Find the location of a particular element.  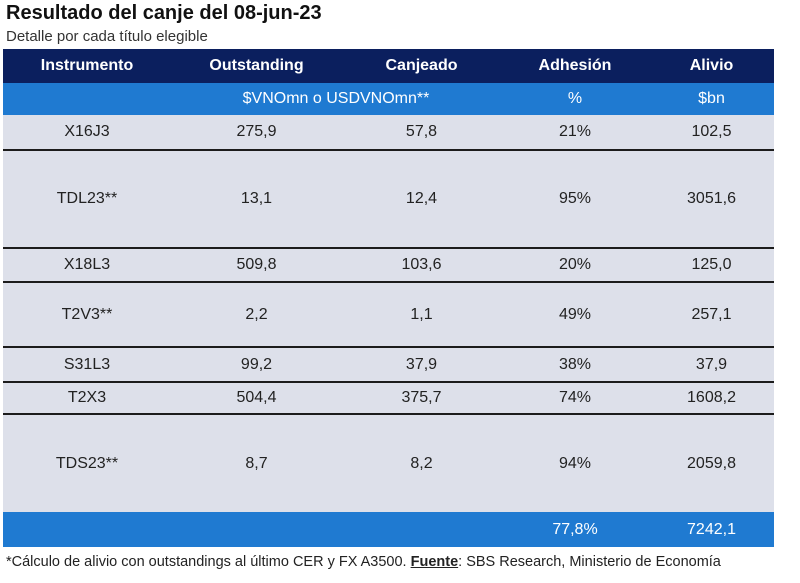

cell-instrumento: TDS23** is located at coordinates (87, 463).